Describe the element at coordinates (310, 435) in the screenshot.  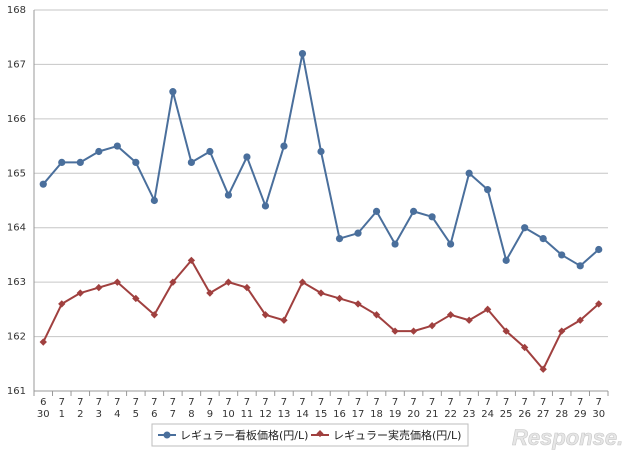
I see `legend: レギュラー看板価格(円/L) レギュラー実売価格(円/L)` at that location.